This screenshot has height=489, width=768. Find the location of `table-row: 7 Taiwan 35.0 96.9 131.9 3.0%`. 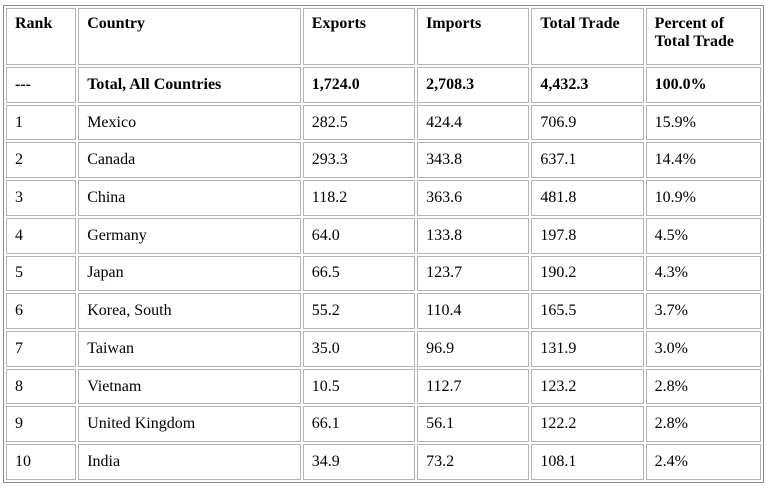

table-row: 7 Taiwan 35.0 96.9 131.9 3.0% is located at coordinates (383, 349).